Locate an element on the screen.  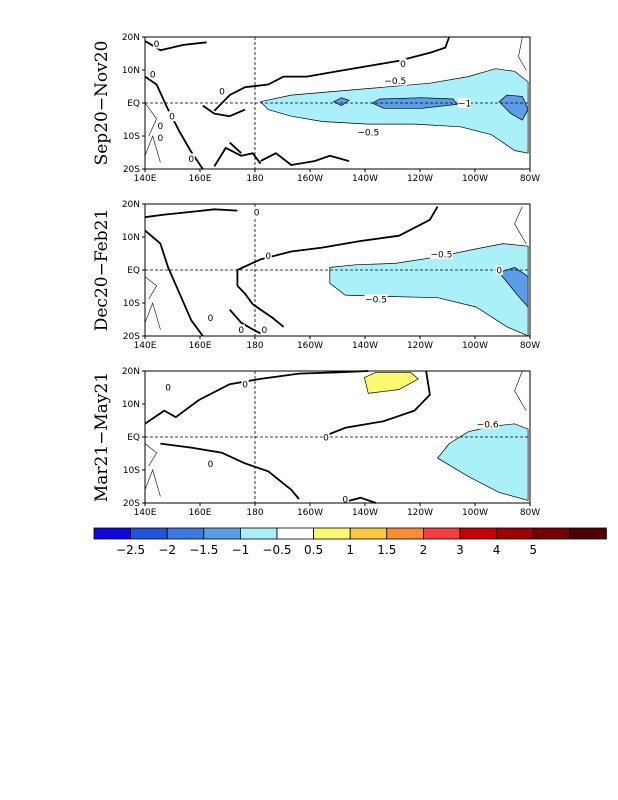
colorbar-label: 0.5 is located at coordinates (313, 550).